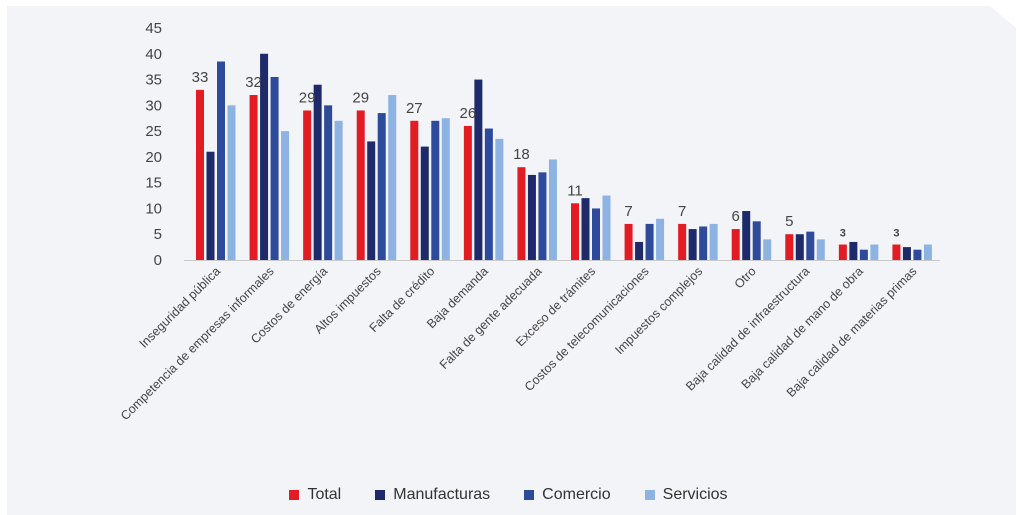 The image size is (1017, 515). What do you see at coordinates (745, 277) in the screenshot?
I see `x-tick-label: Otro` at bounding box center [745, 277].